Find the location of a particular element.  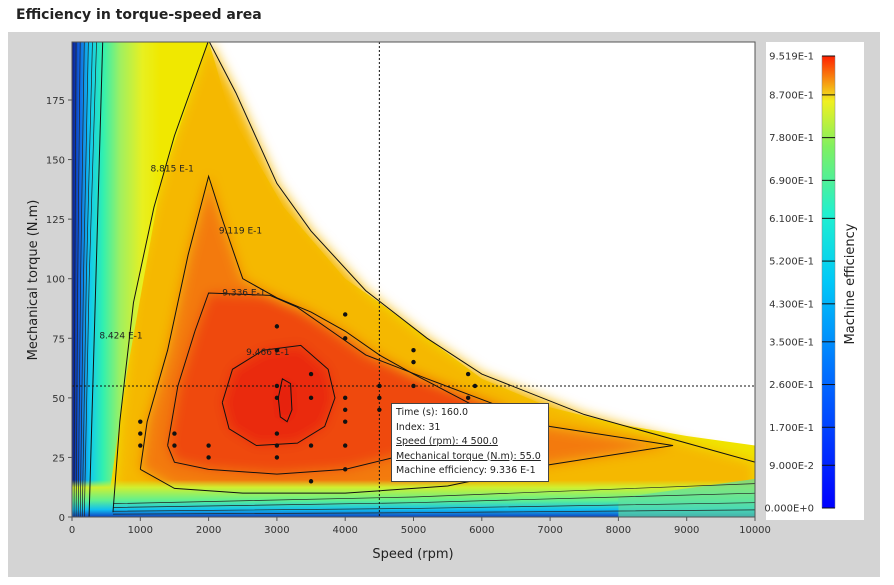

y-tick-label: 175 is located at coordinates (55, 101).